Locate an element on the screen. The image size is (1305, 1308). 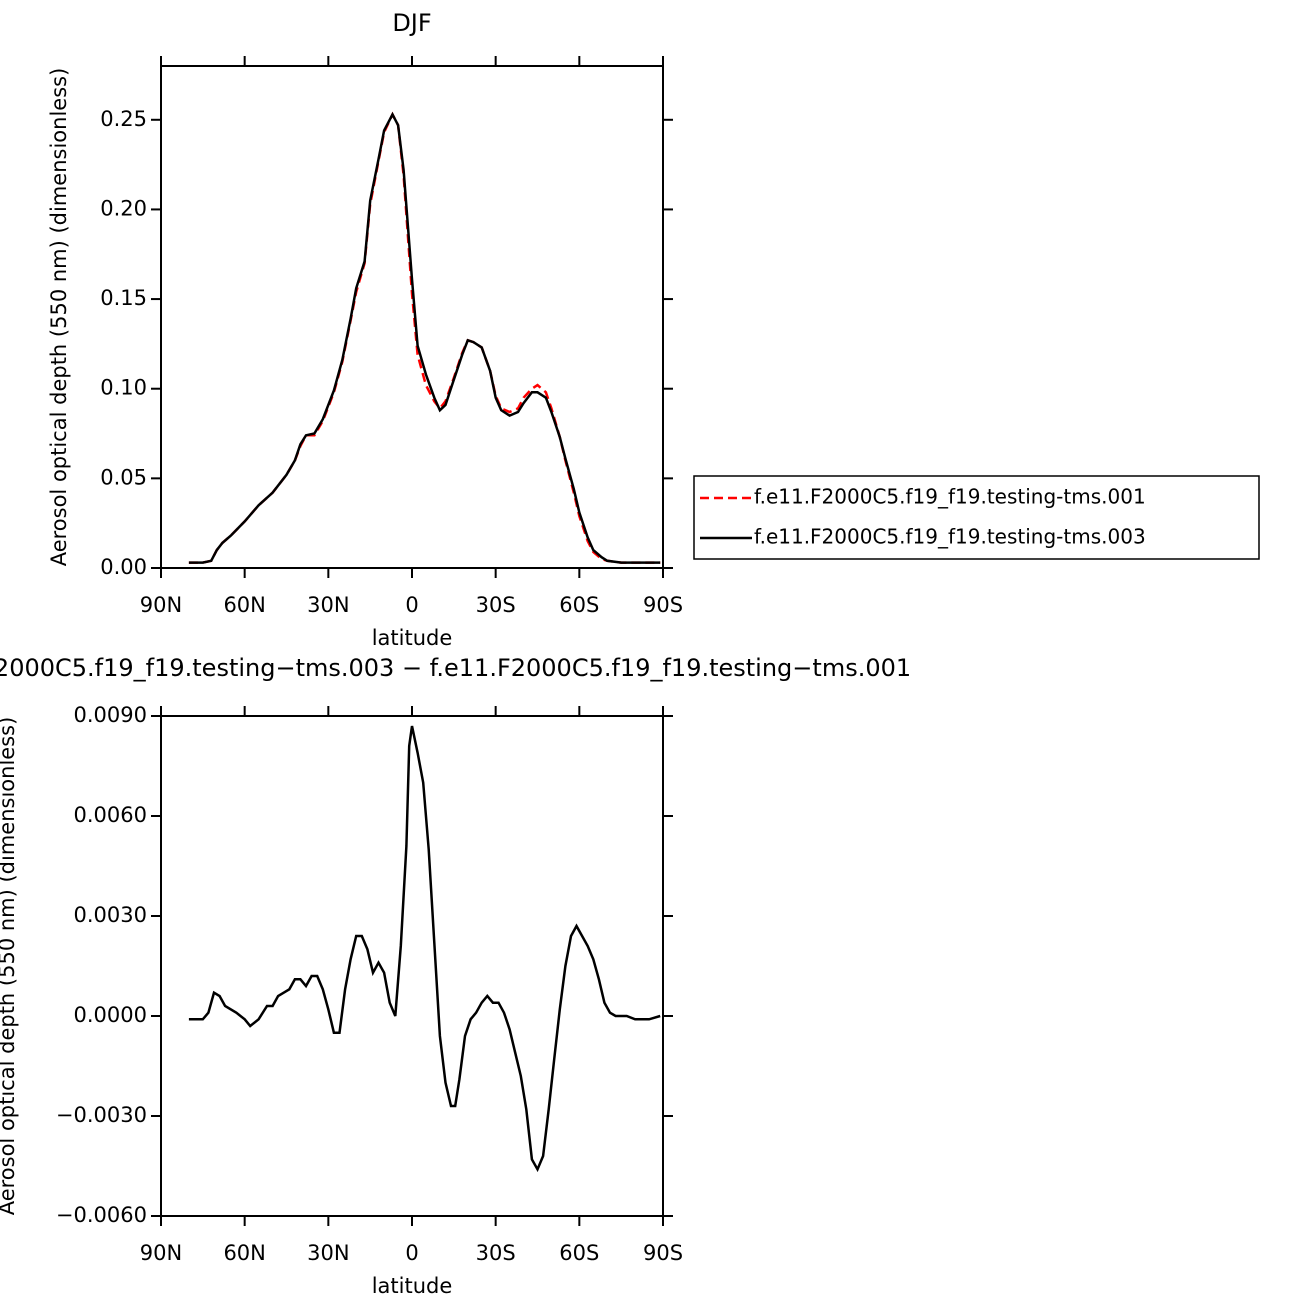
y-tick-label: 0.0060 is located at coordinates (110, 815).